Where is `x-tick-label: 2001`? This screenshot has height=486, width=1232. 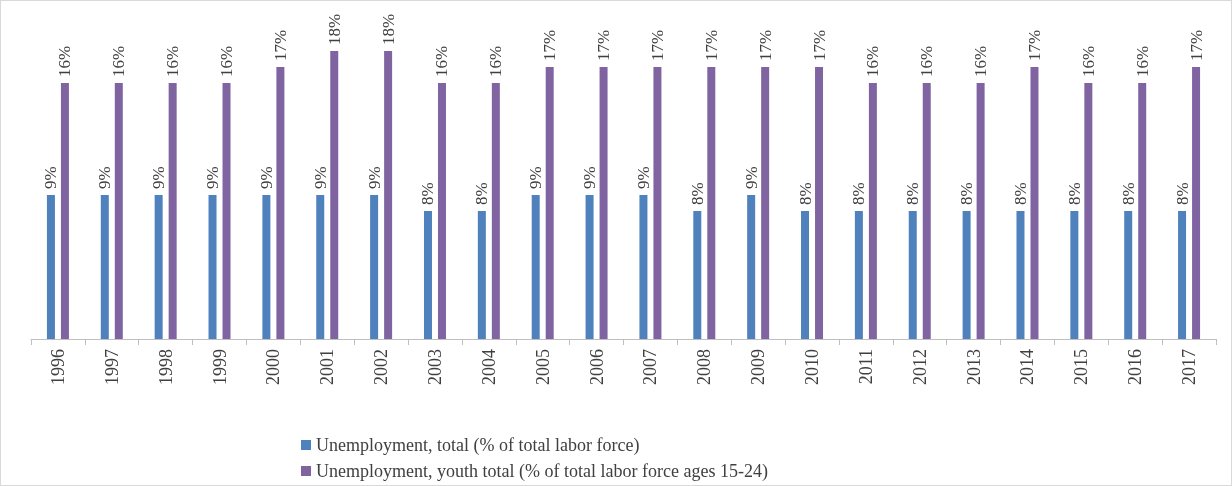
x-tick-label: 2001 is located at coordinates (327, 367).